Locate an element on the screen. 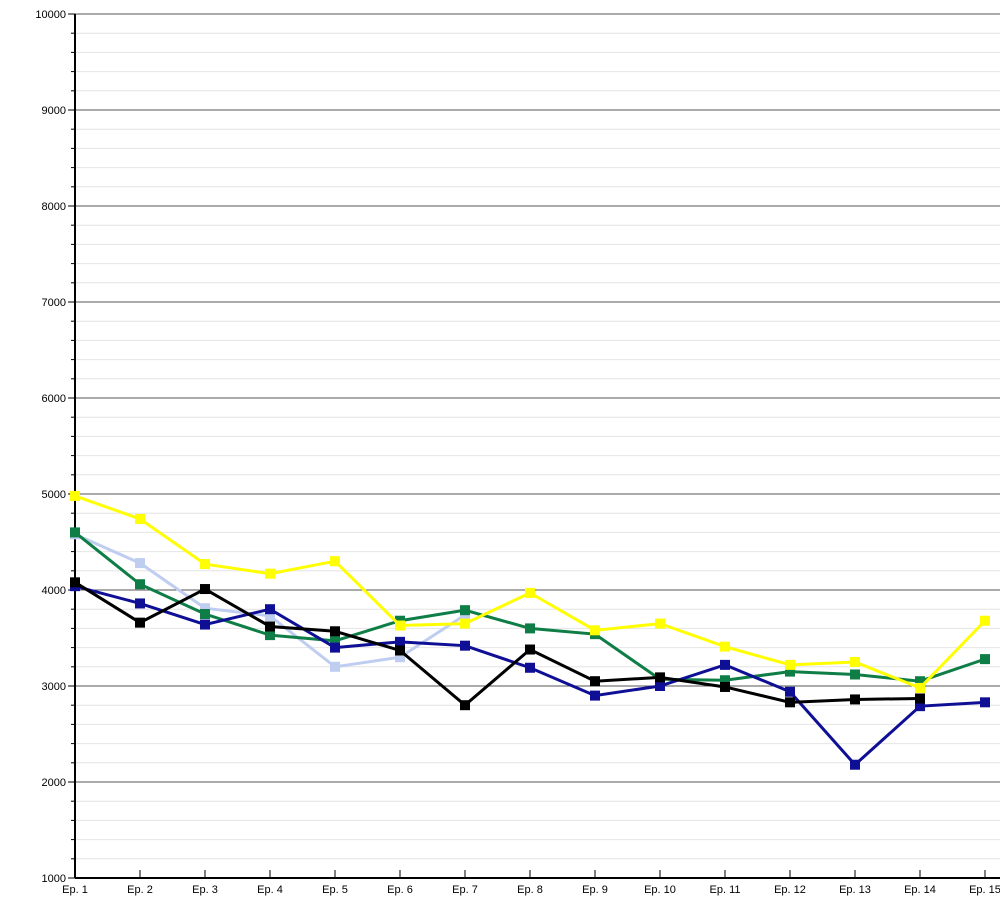 The image size is (1000, 900). x-axis-label: Ep. 15 is located at coordinates (984, 890).